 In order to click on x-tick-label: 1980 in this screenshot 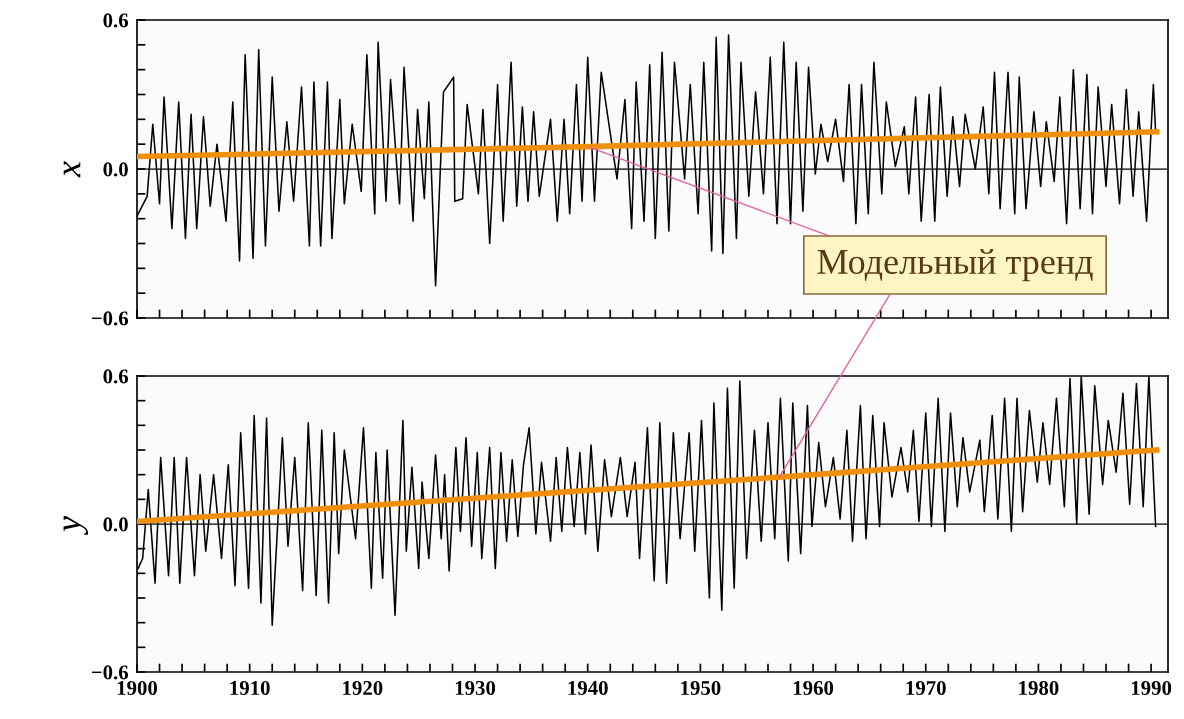, I will do `click(1039, 687)`.